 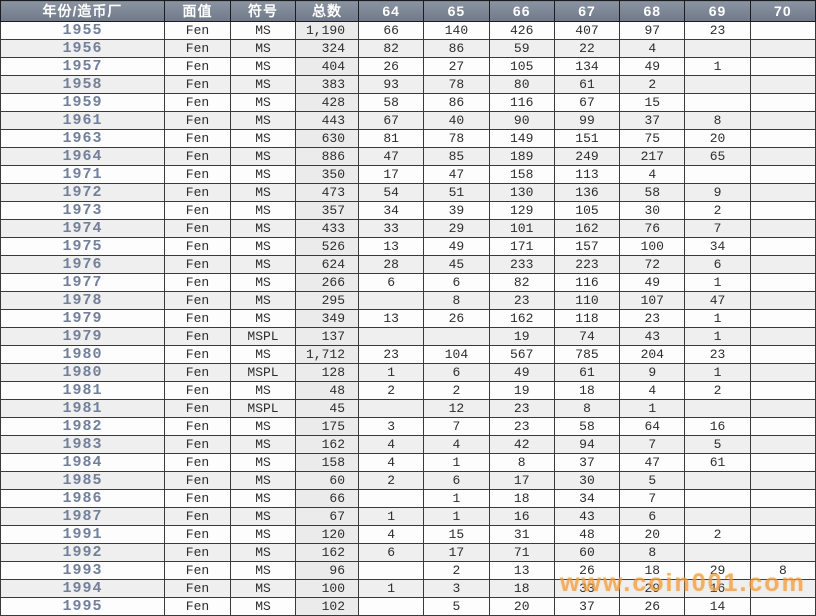 I want to click on grade-count-cell: 67, so click(x=391, y=120).